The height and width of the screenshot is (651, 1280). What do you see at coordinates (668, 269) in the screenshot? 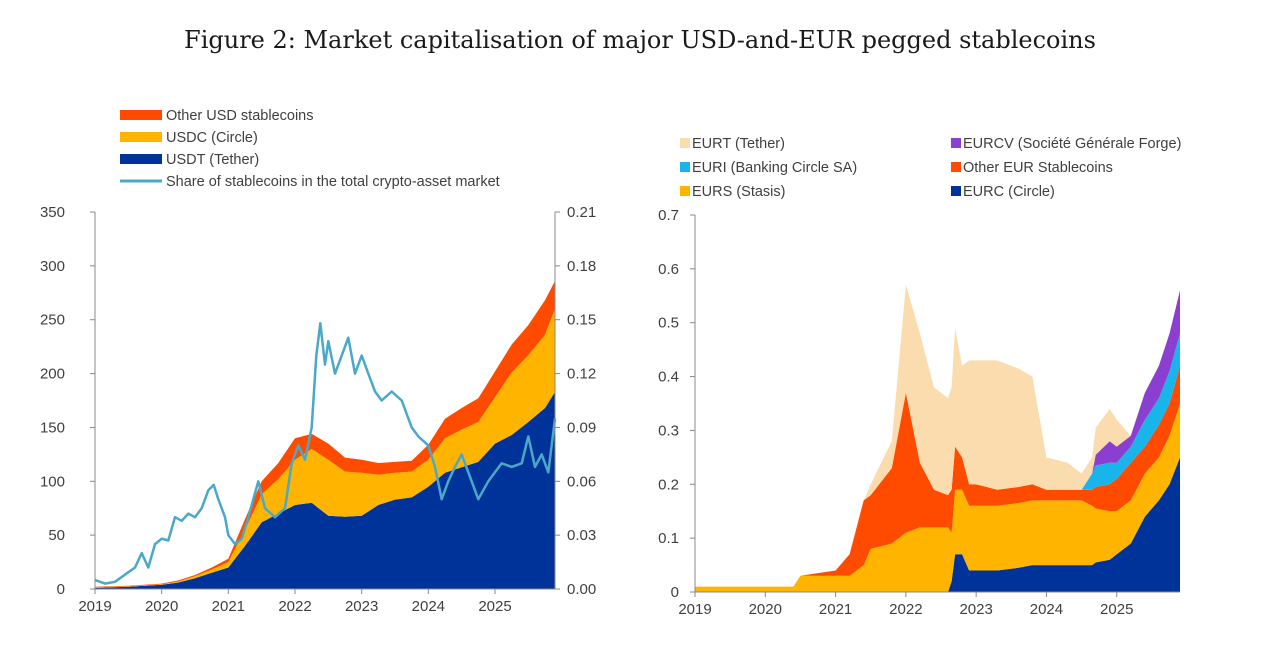
I see `eur-y-tick-6: 0.6` at bounding box center [668, 269].